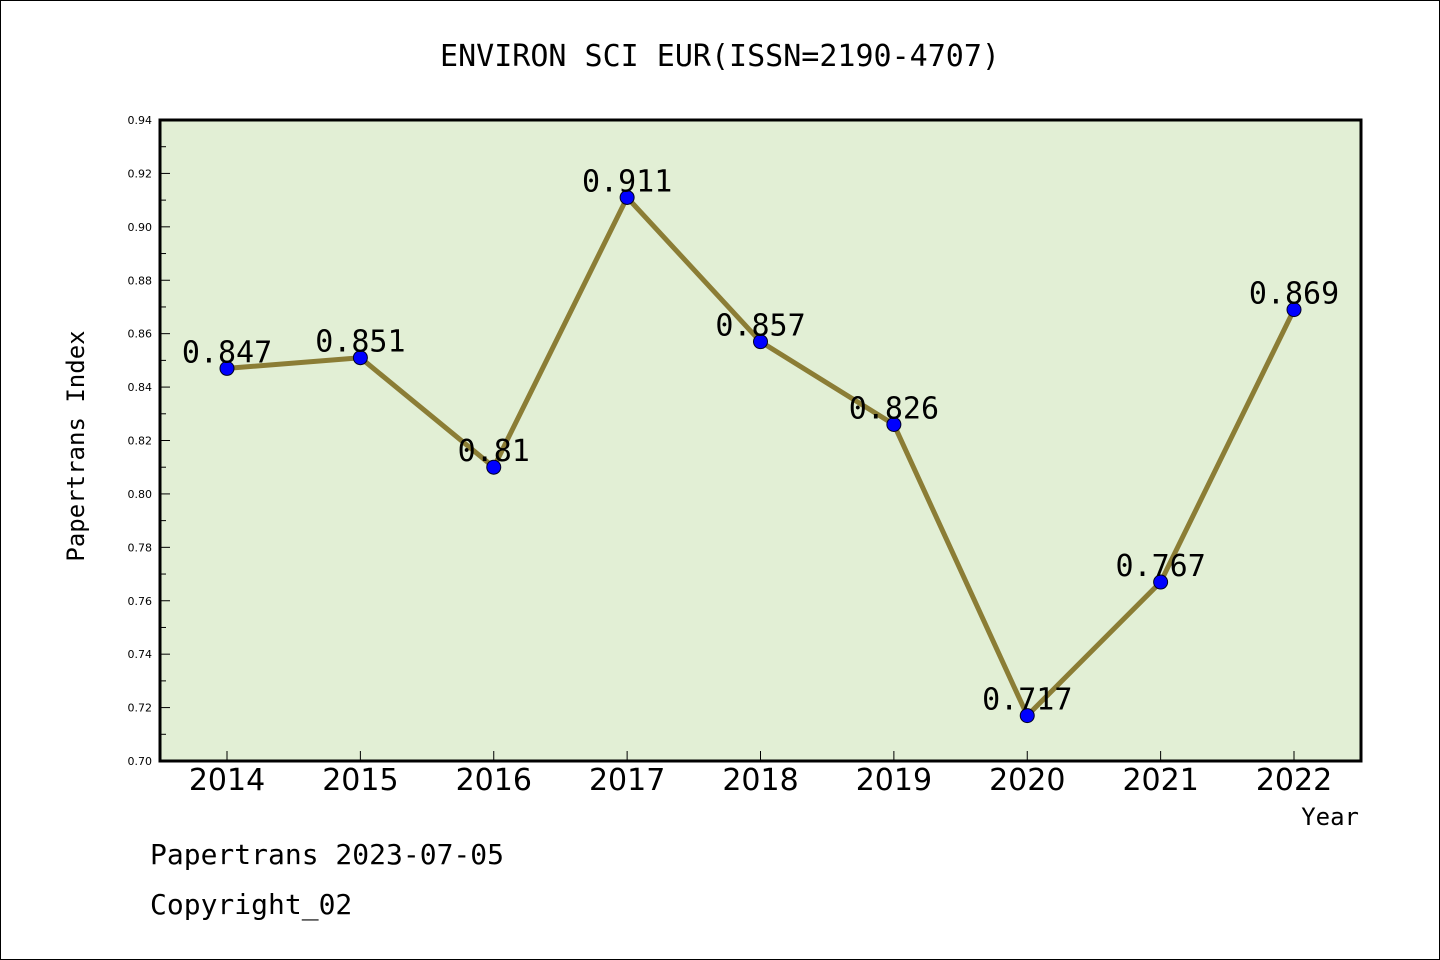 This screenshot has height=960, width=1440. What do you see at coordinates (1330, 817) in the screenshot?
I see `x-axis-label: Year` at bounding box center [1330, 817].